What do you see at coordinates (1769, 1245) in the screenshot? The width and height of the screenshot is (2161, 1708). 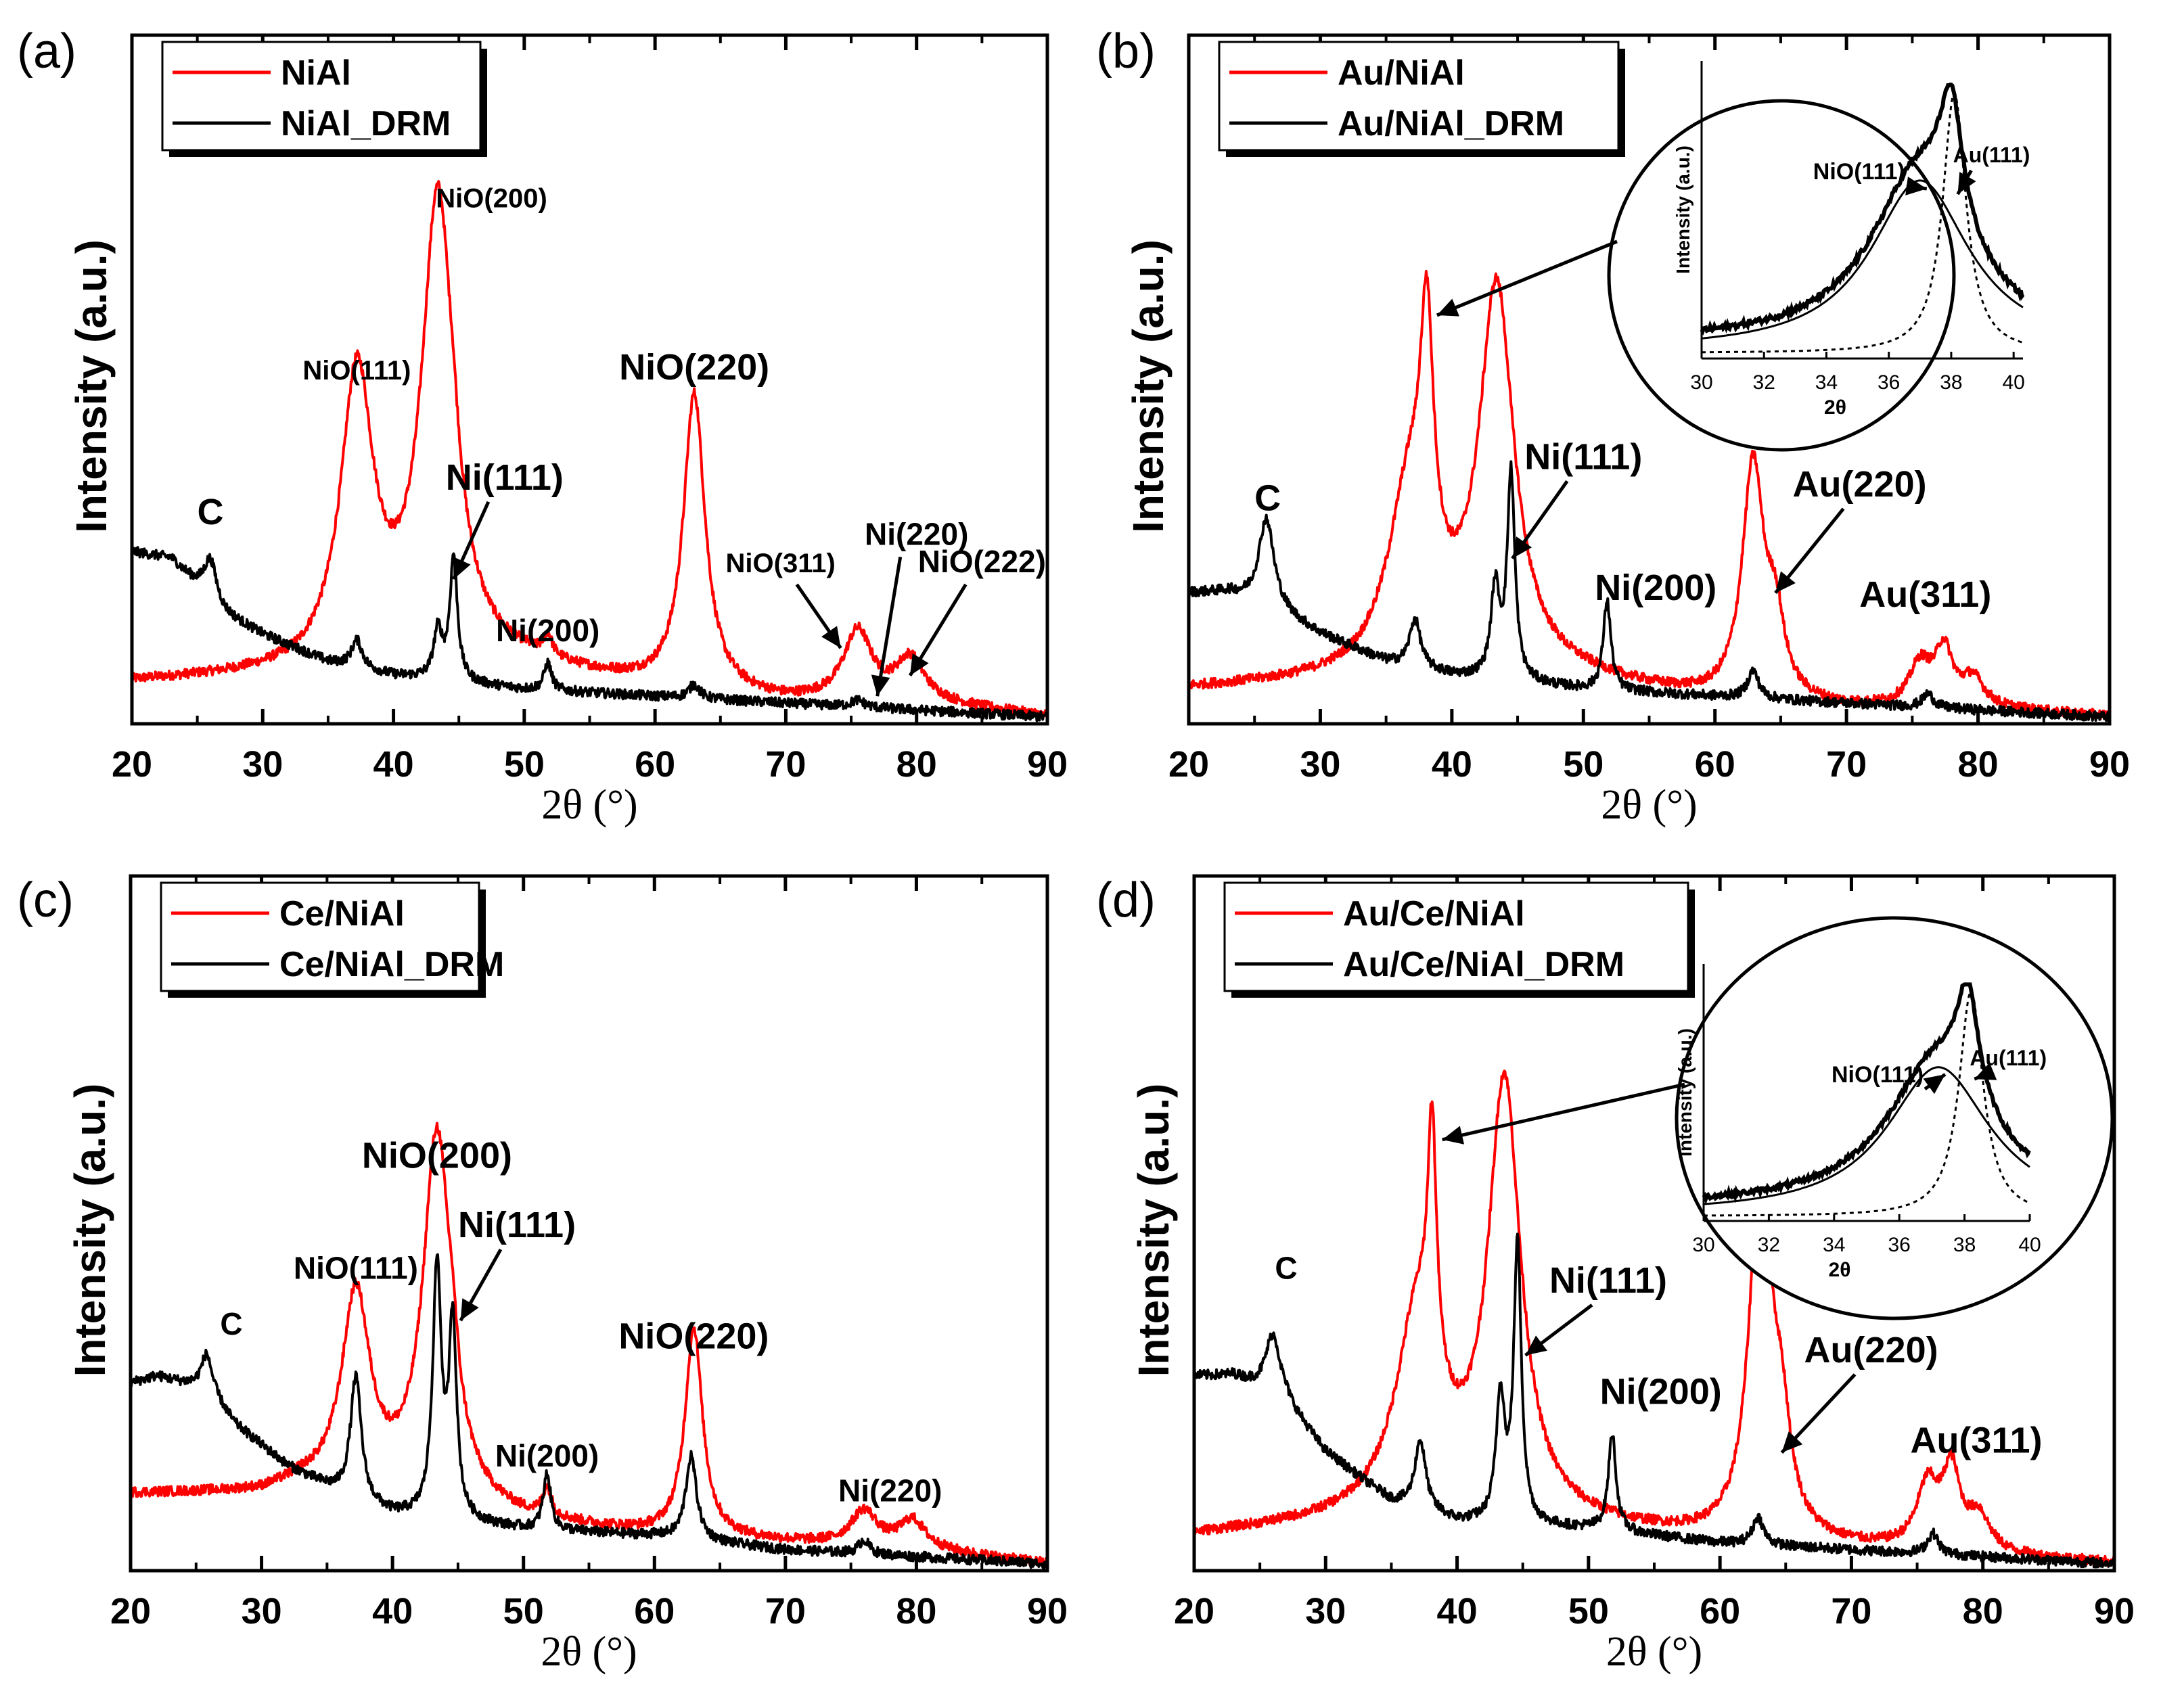 I see `inset-x-tick-label: 32` at bounding box center [1769, 1245].